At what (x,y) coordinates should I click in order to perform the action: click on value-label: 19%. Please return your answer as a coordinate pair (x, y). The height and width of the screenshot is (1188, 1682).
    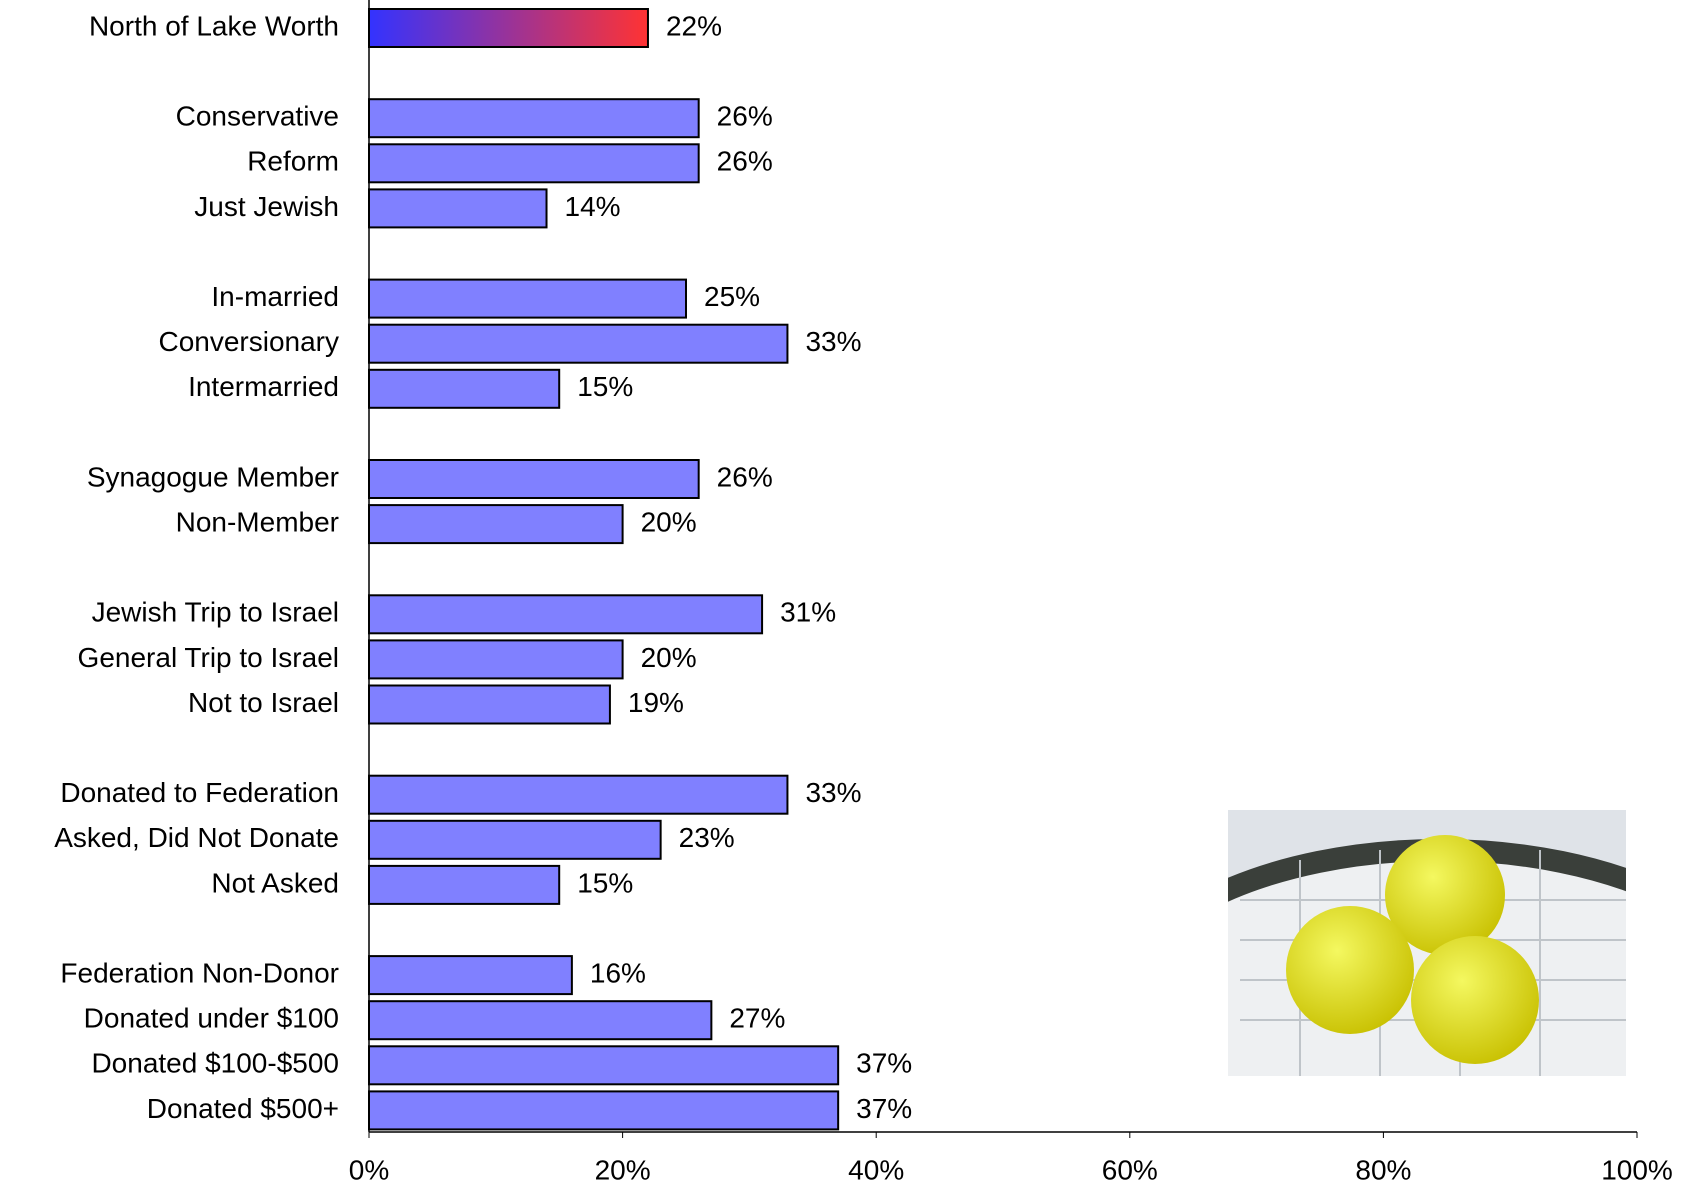
    Looking at the image, I should click on (656, 702).